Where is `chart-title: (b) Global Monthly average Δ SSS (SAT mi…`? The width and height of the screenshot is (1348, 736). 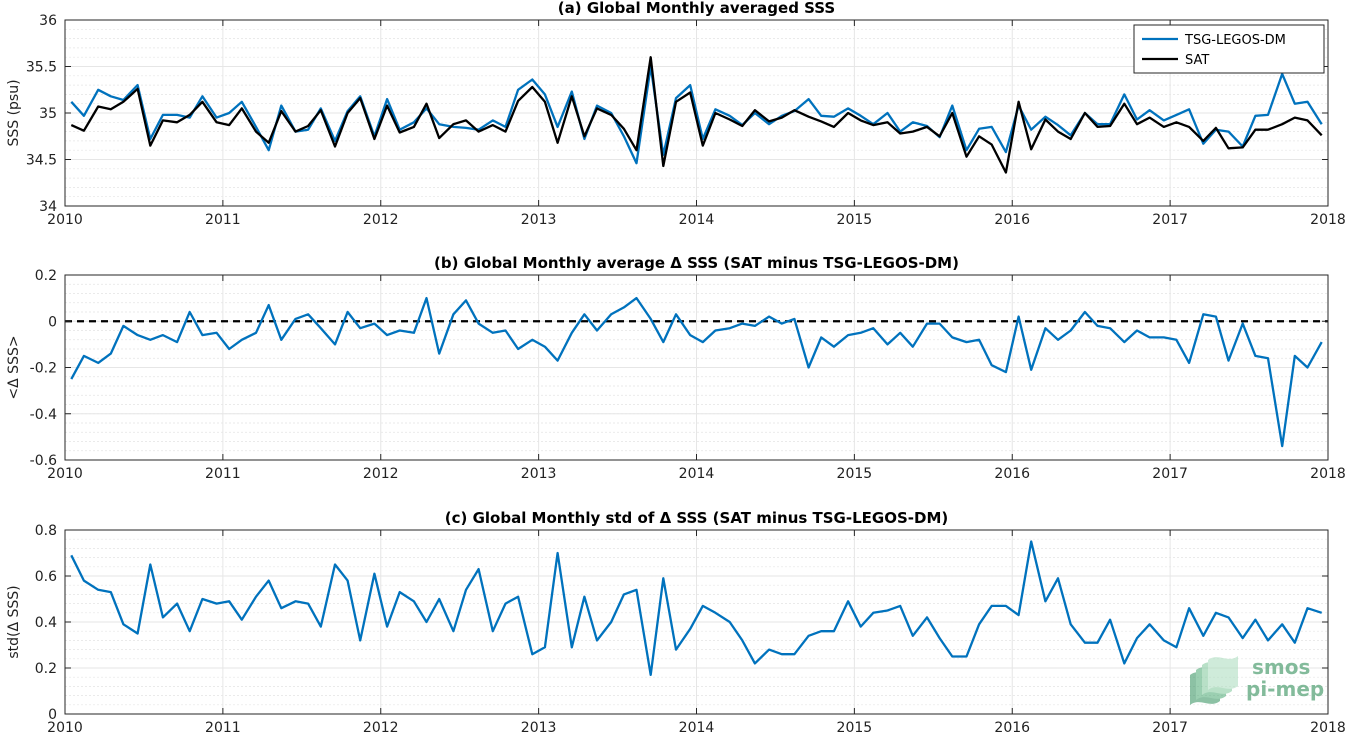
chart-title: (b) Global Monthly average Δ SSS (SAT mi… is located at coordinates (696, 263).